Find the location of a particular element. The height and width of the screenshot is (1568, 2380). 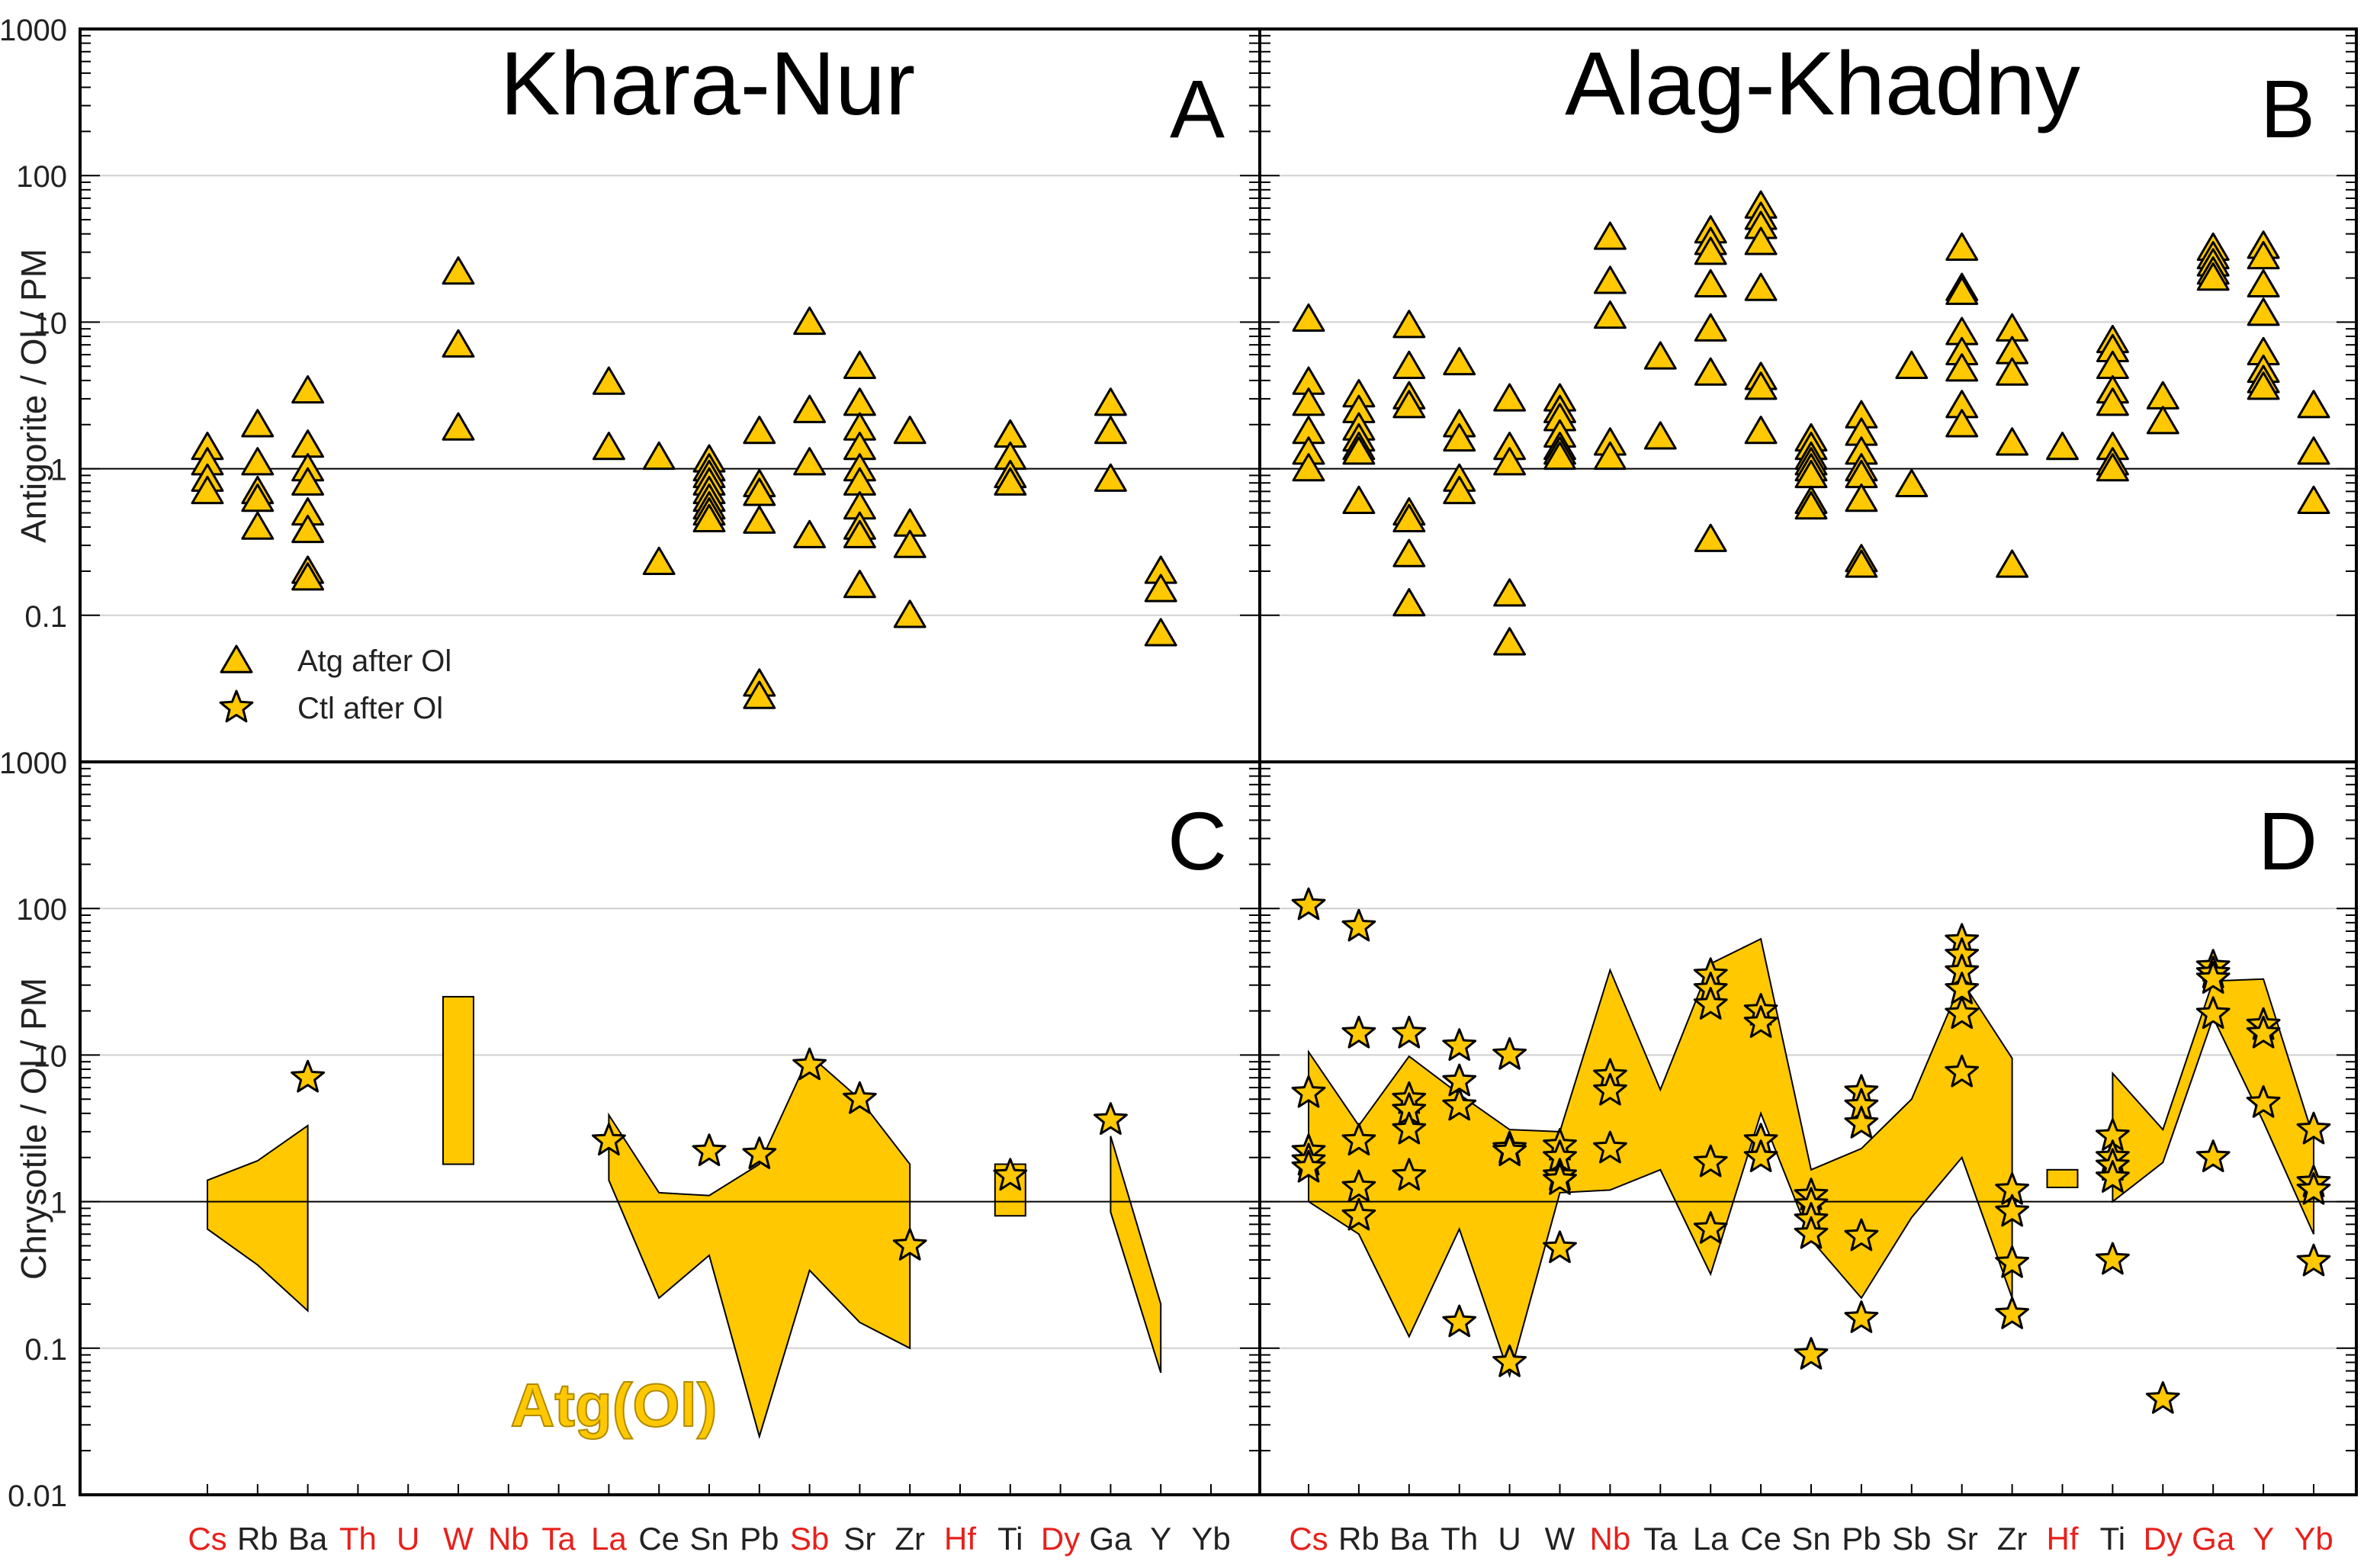

right-x-label-ba: Ba is located at coordinates (1409, 1539).